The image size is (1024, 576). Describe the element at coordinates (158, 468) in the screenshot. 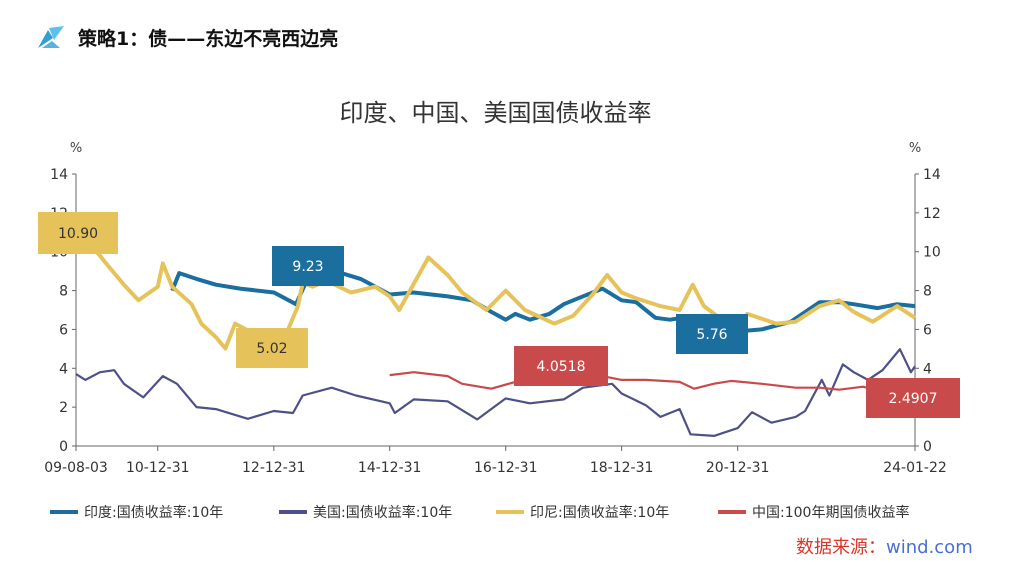

I see `x-tick-label: 10-12-31` at that location.